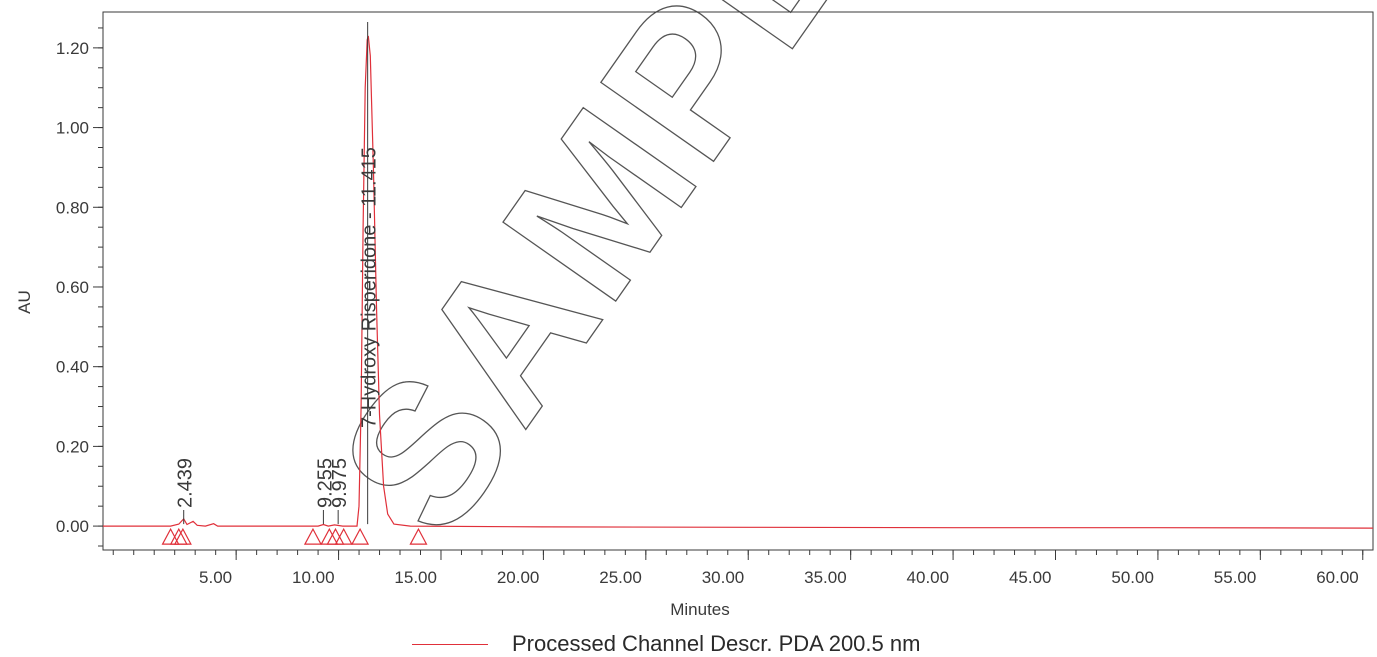 The image size is (1377, 657). I want to click on y-tick-label: 1.20, so click(72, 48).